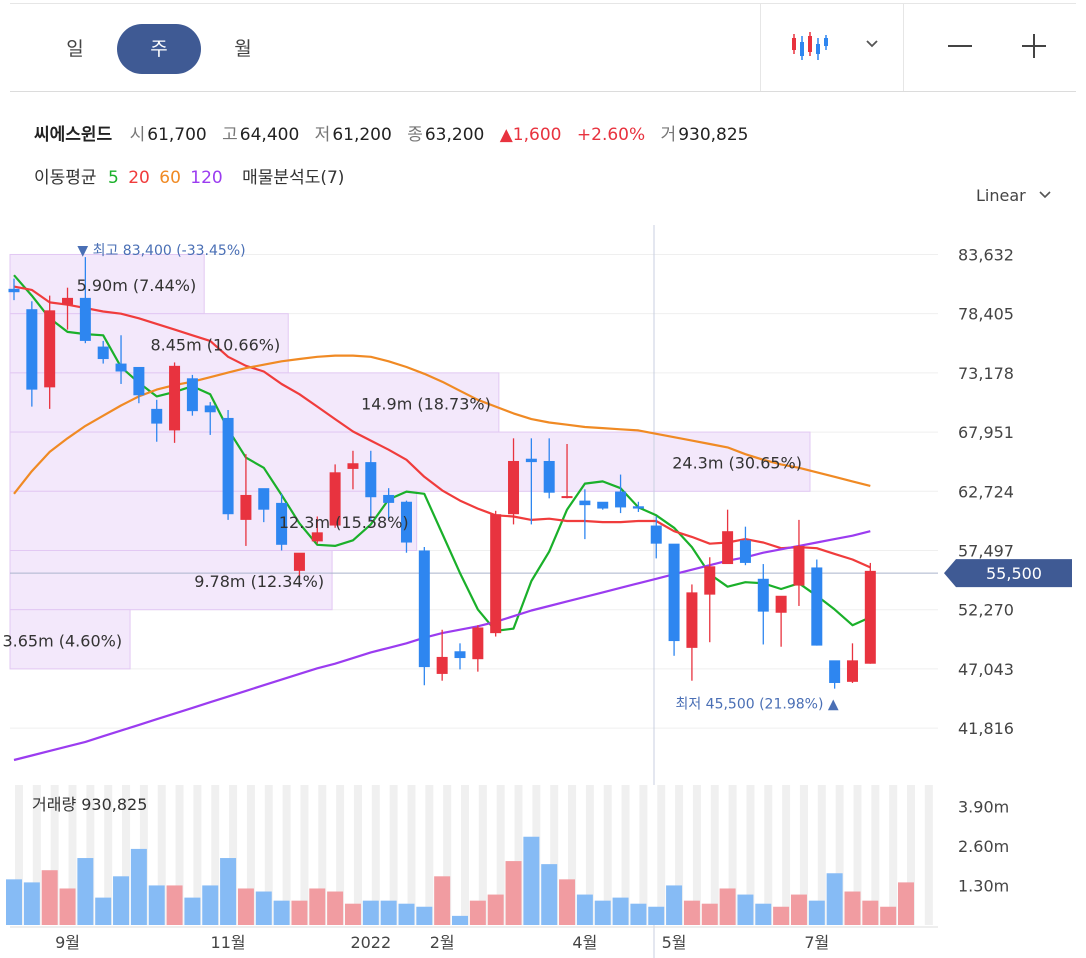 This screenshot has width=1086, height=958. Describe the element at coordinates (426, 403) in the screenshot. I see `volume-profile-label: 14.9m (18.73%)` at that location.